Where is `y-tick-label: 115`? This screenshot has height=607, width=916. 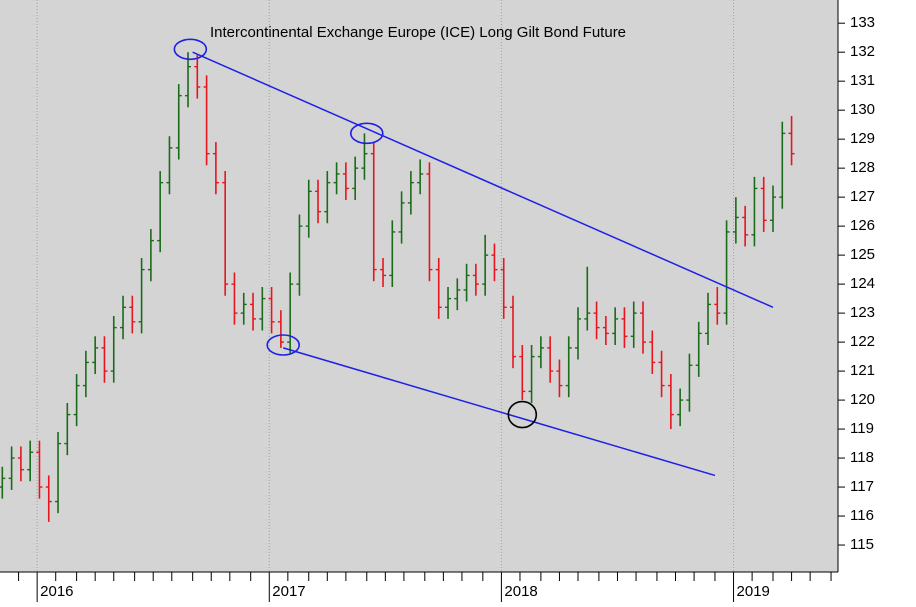 y-tick-label: 115 is located at coordinates (862, 544).